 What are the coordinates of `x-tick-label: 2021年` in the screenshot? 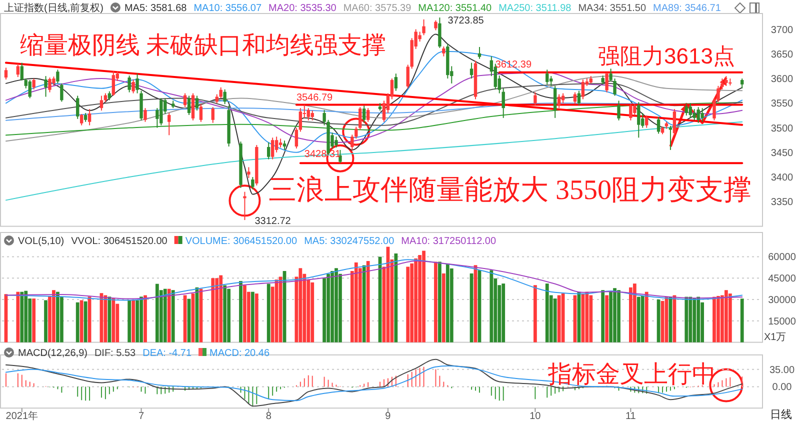 It's located at (22, 415).